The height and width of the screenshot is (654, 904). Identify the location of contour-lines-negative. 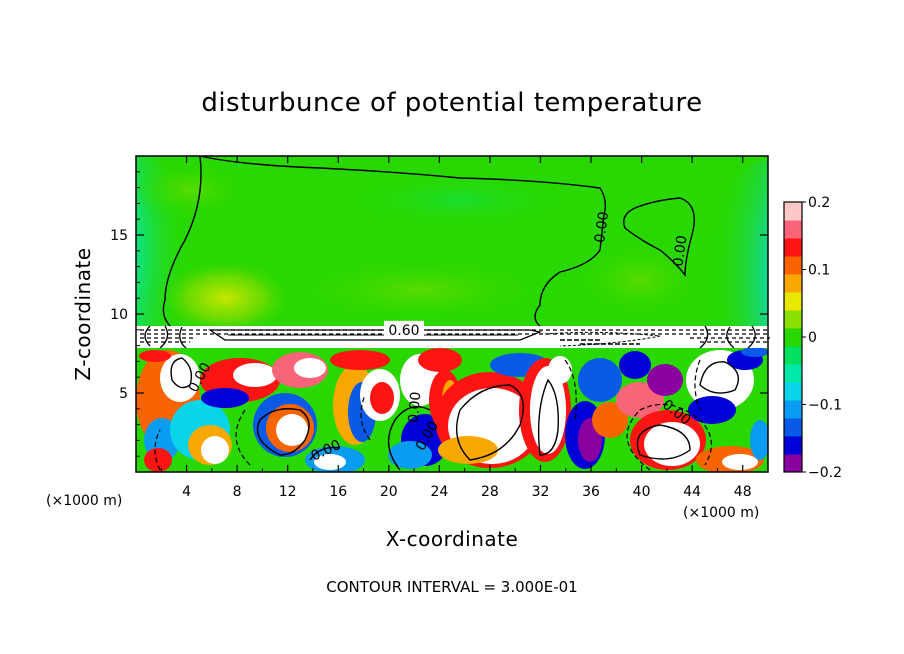
(433, 415).